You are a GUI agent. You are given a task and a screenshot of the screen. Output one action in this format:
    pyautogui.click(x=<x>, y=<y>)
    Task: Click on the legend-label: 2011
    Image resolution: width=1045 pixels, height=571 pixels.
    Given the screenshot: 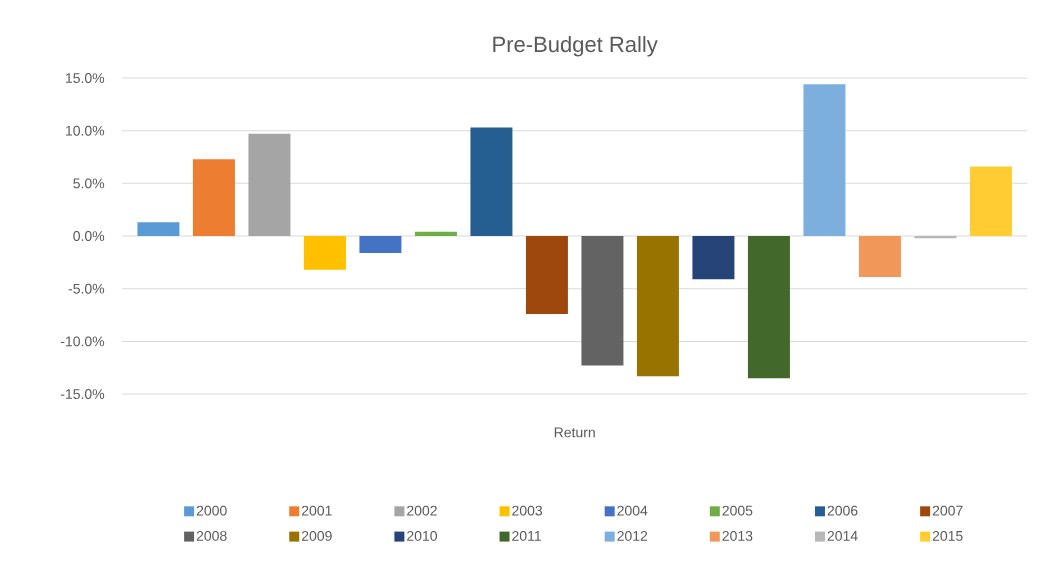 What is the action you would take?
    pyautogui.click(x=526, y=535)
    